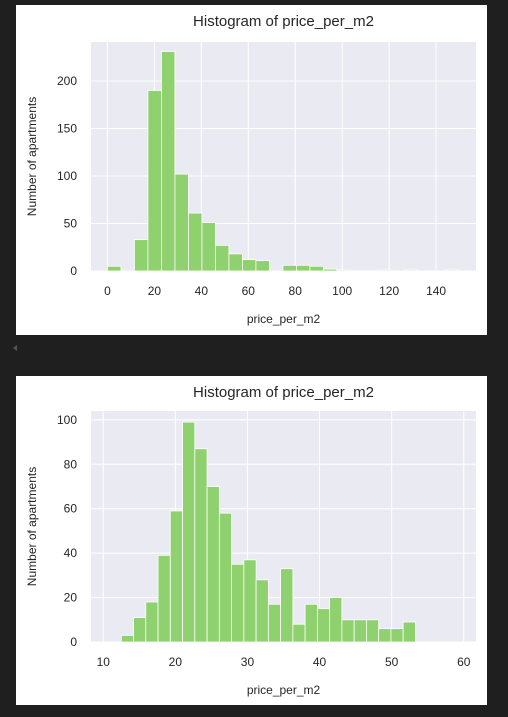 The width and height of the screenshot is (508, 717). I want to click on x-tick-labels: 10 20 30 40 50 60, so click(284, 662).